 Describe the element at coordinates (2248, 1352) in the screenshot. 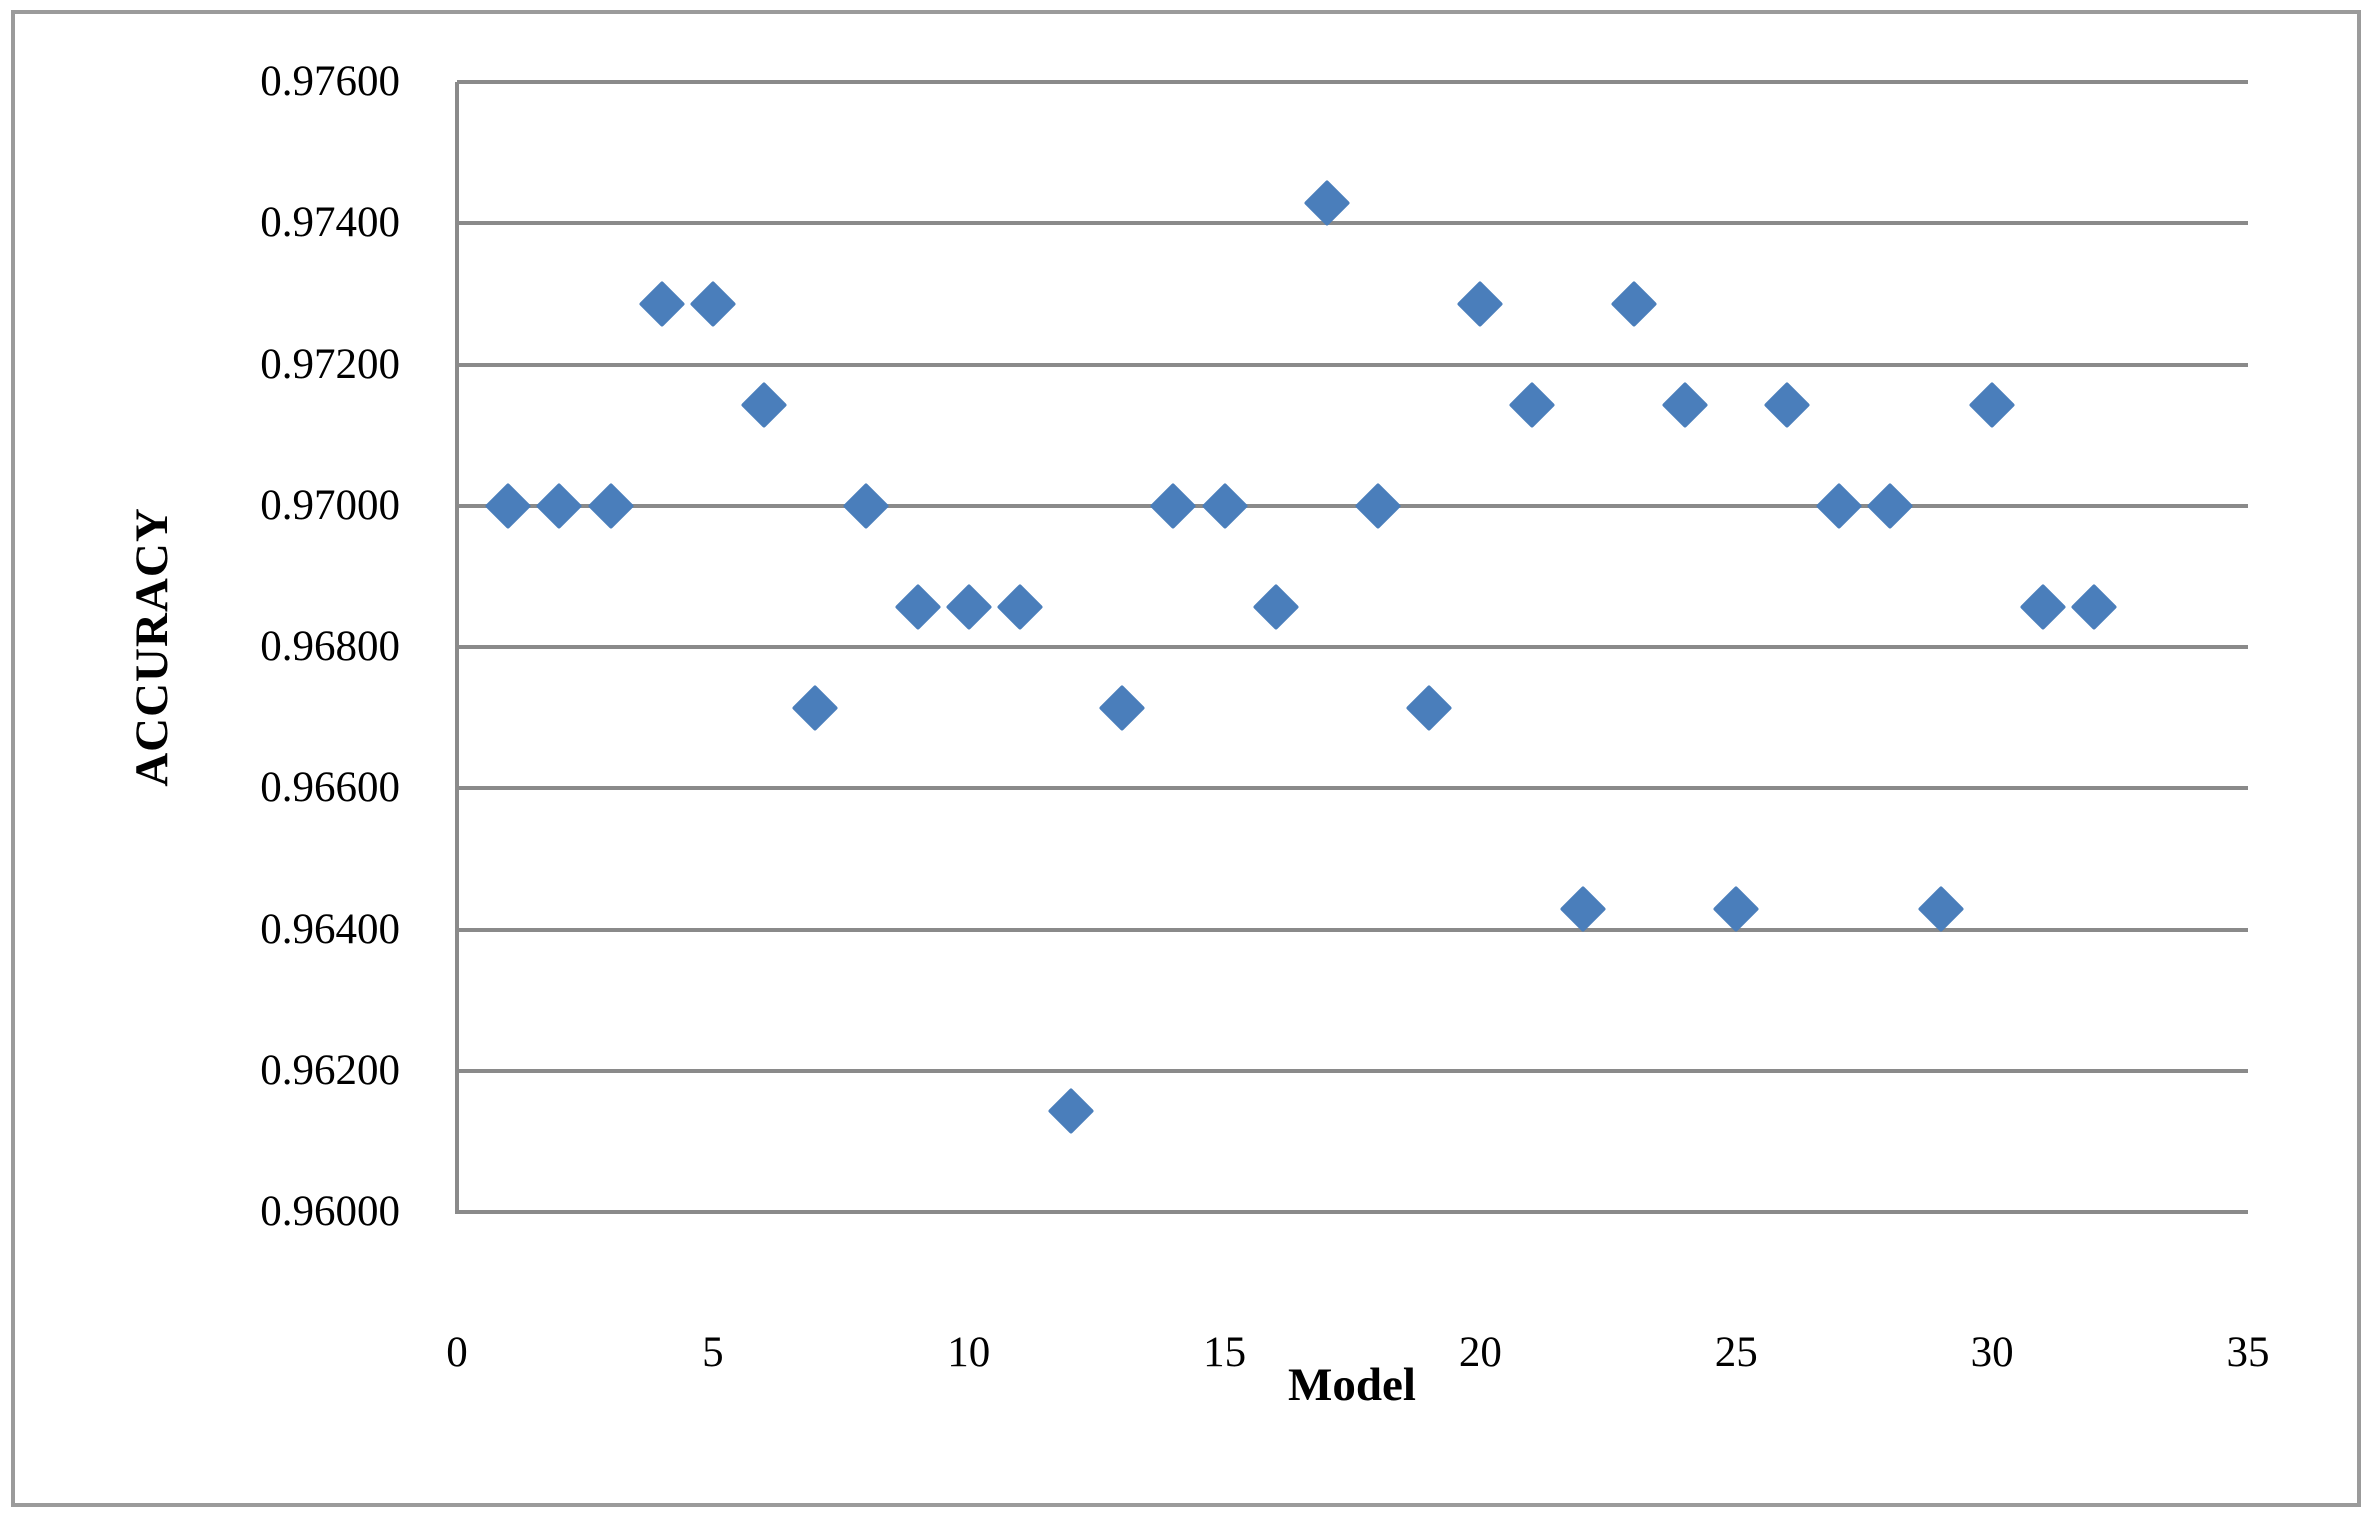

I see `x-tick-label: 35` at that location.